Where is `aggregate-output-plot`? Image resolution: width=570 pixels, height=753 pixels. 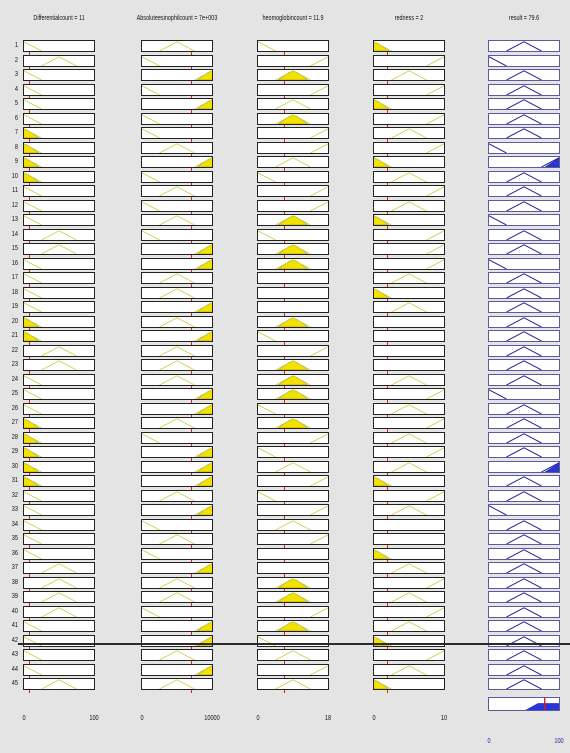
aggregate-output-plot is located at coordinates (524, 703).